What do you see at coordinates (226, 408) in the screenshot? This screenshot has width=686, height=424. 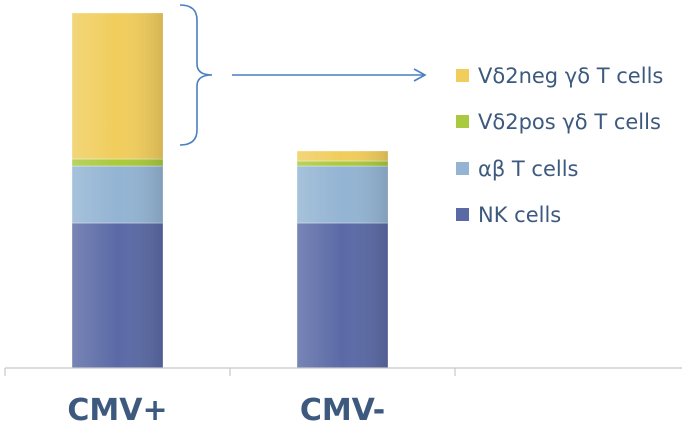 I see `category-labels: CMV+ CMV-` at bounding box center [226, 408].